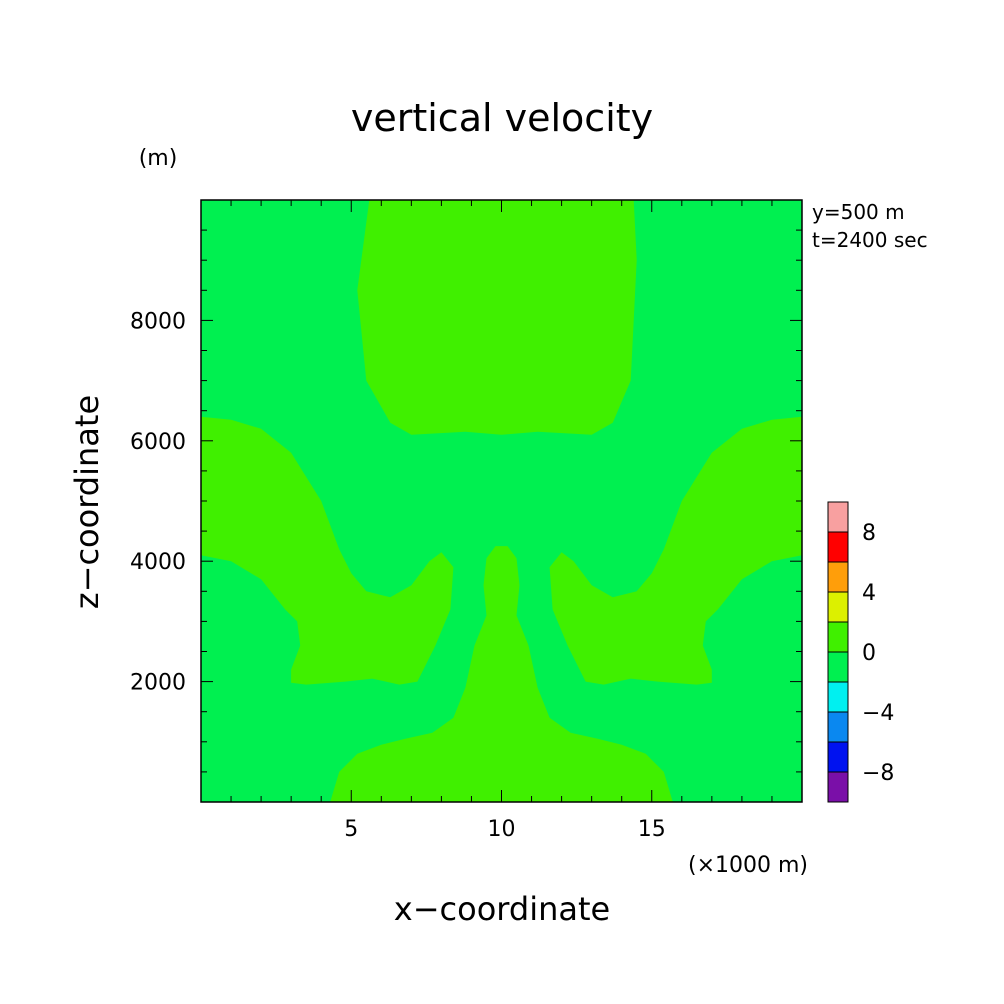 This screenshot has height=1004, width=1004. I want to click on colorbar-tick-label: −4, so click(878, 713).